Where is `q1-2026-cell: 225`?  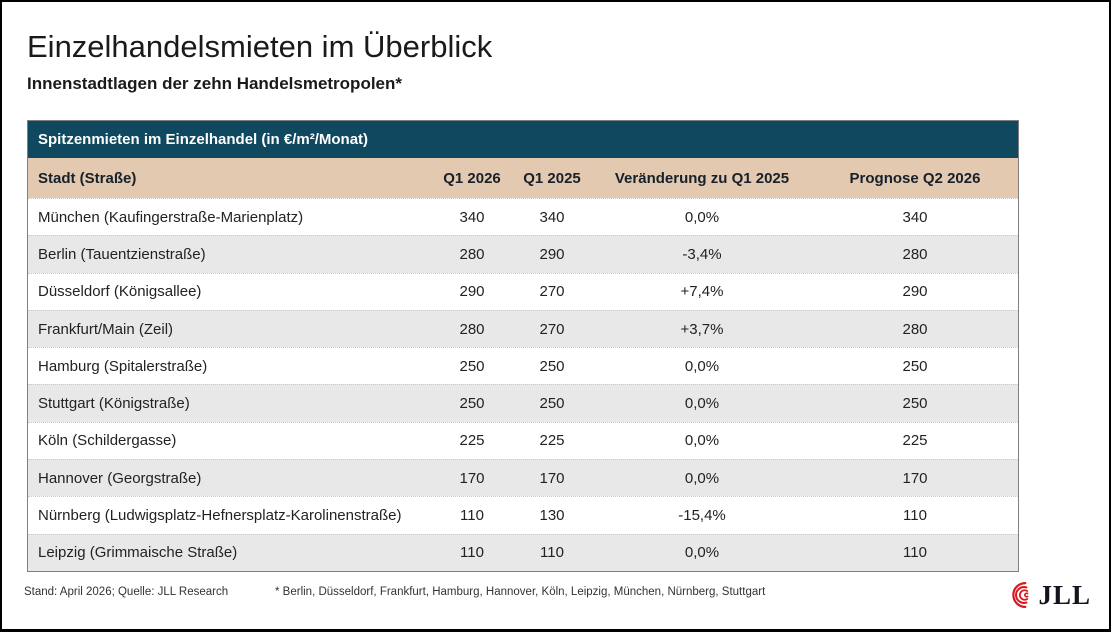
q1-2026-cell: 225 is located at coordinates (472, 441).